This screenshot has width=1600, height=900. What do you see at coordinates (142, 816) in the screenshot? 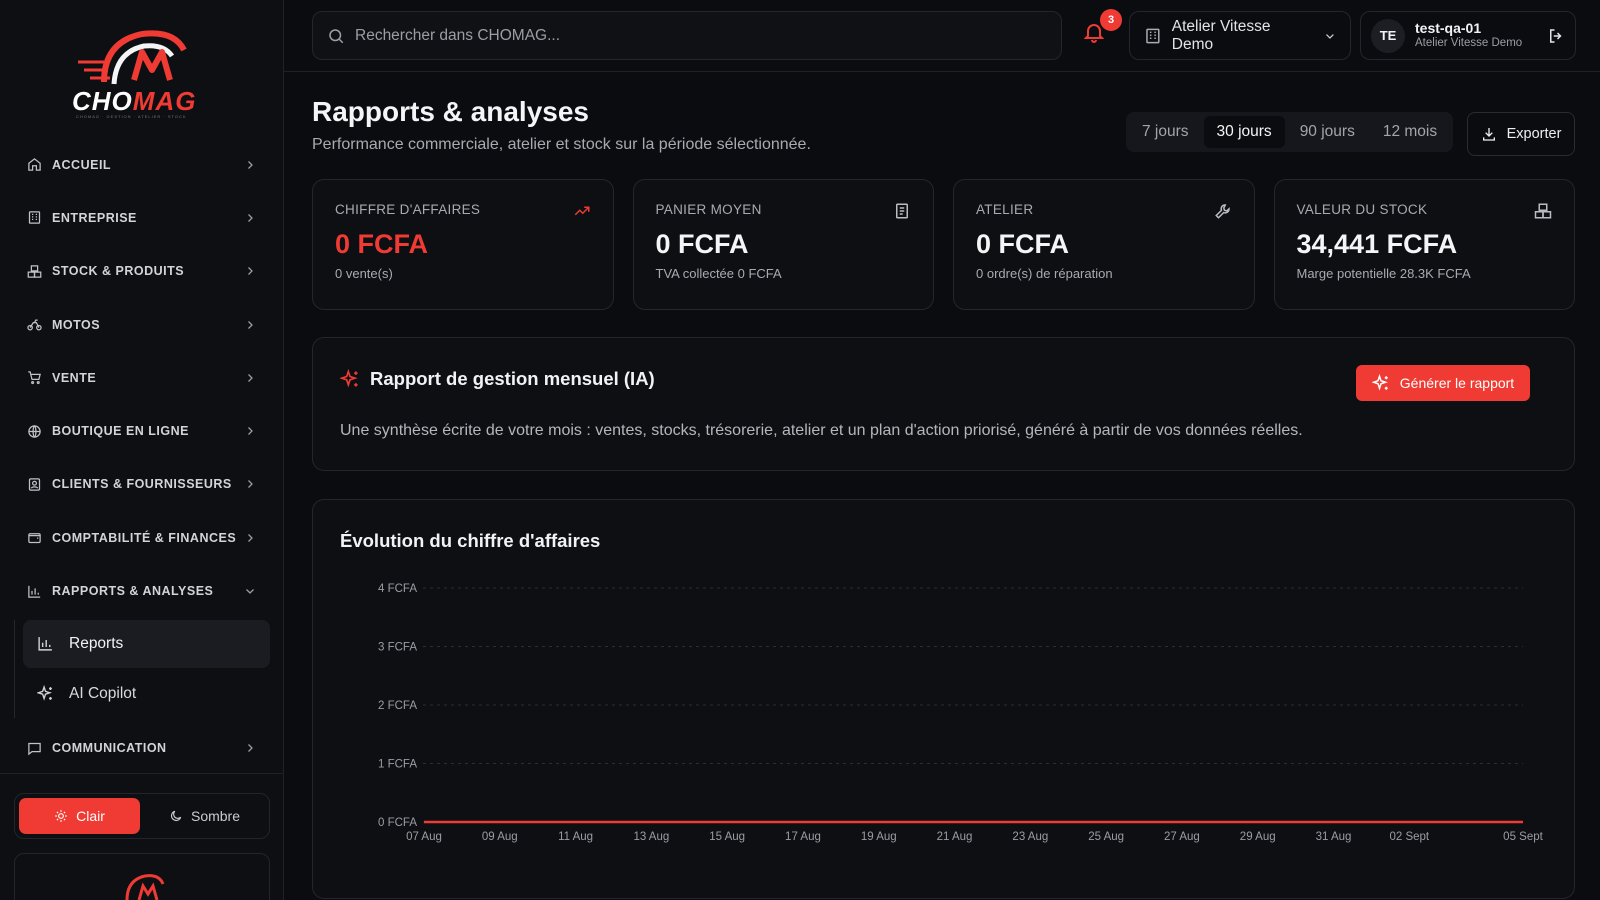
I see `theme-toggle: Clair Sombre` at bounding box center [142, 816].